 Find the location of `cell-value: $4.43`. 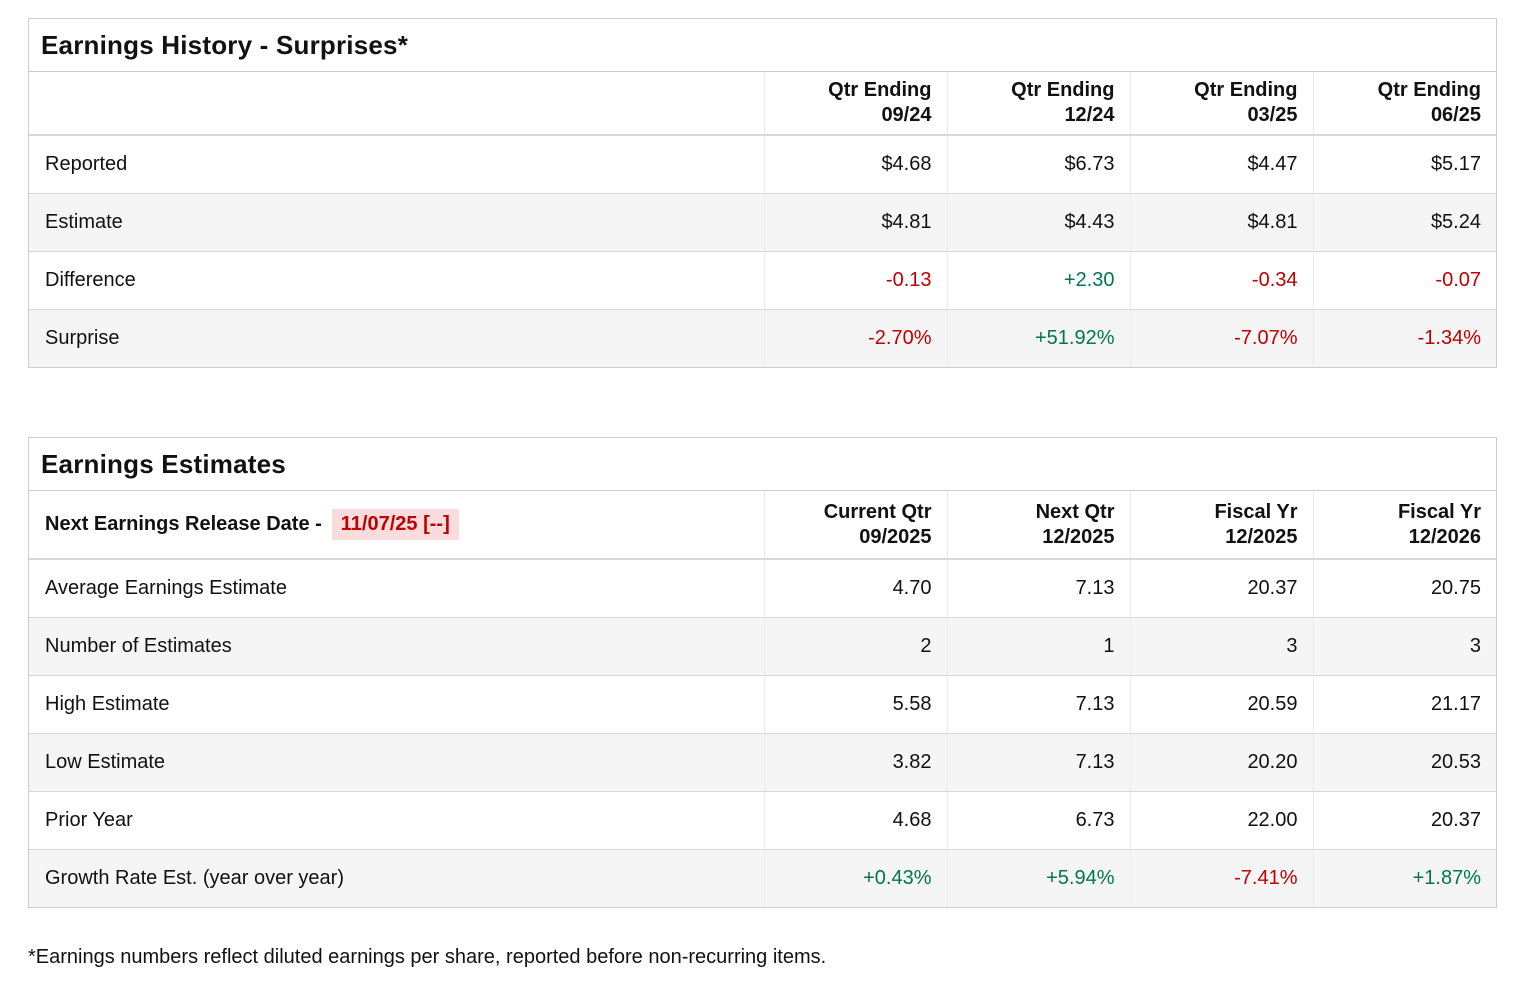

cell-value: $4.43 is located at coordinates (1038, 222).